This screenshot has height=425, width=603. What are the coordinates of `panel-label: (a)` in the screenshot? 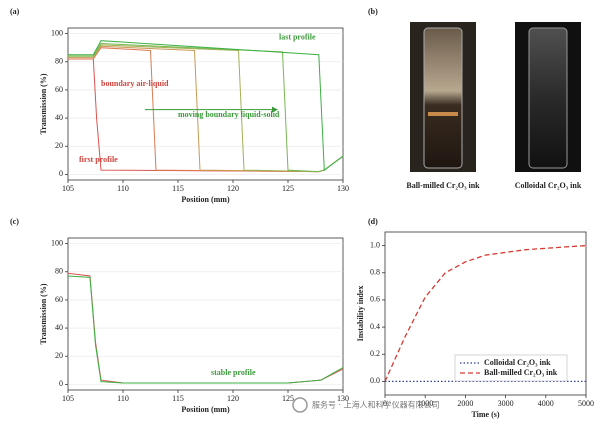 It's located at (15, 11).